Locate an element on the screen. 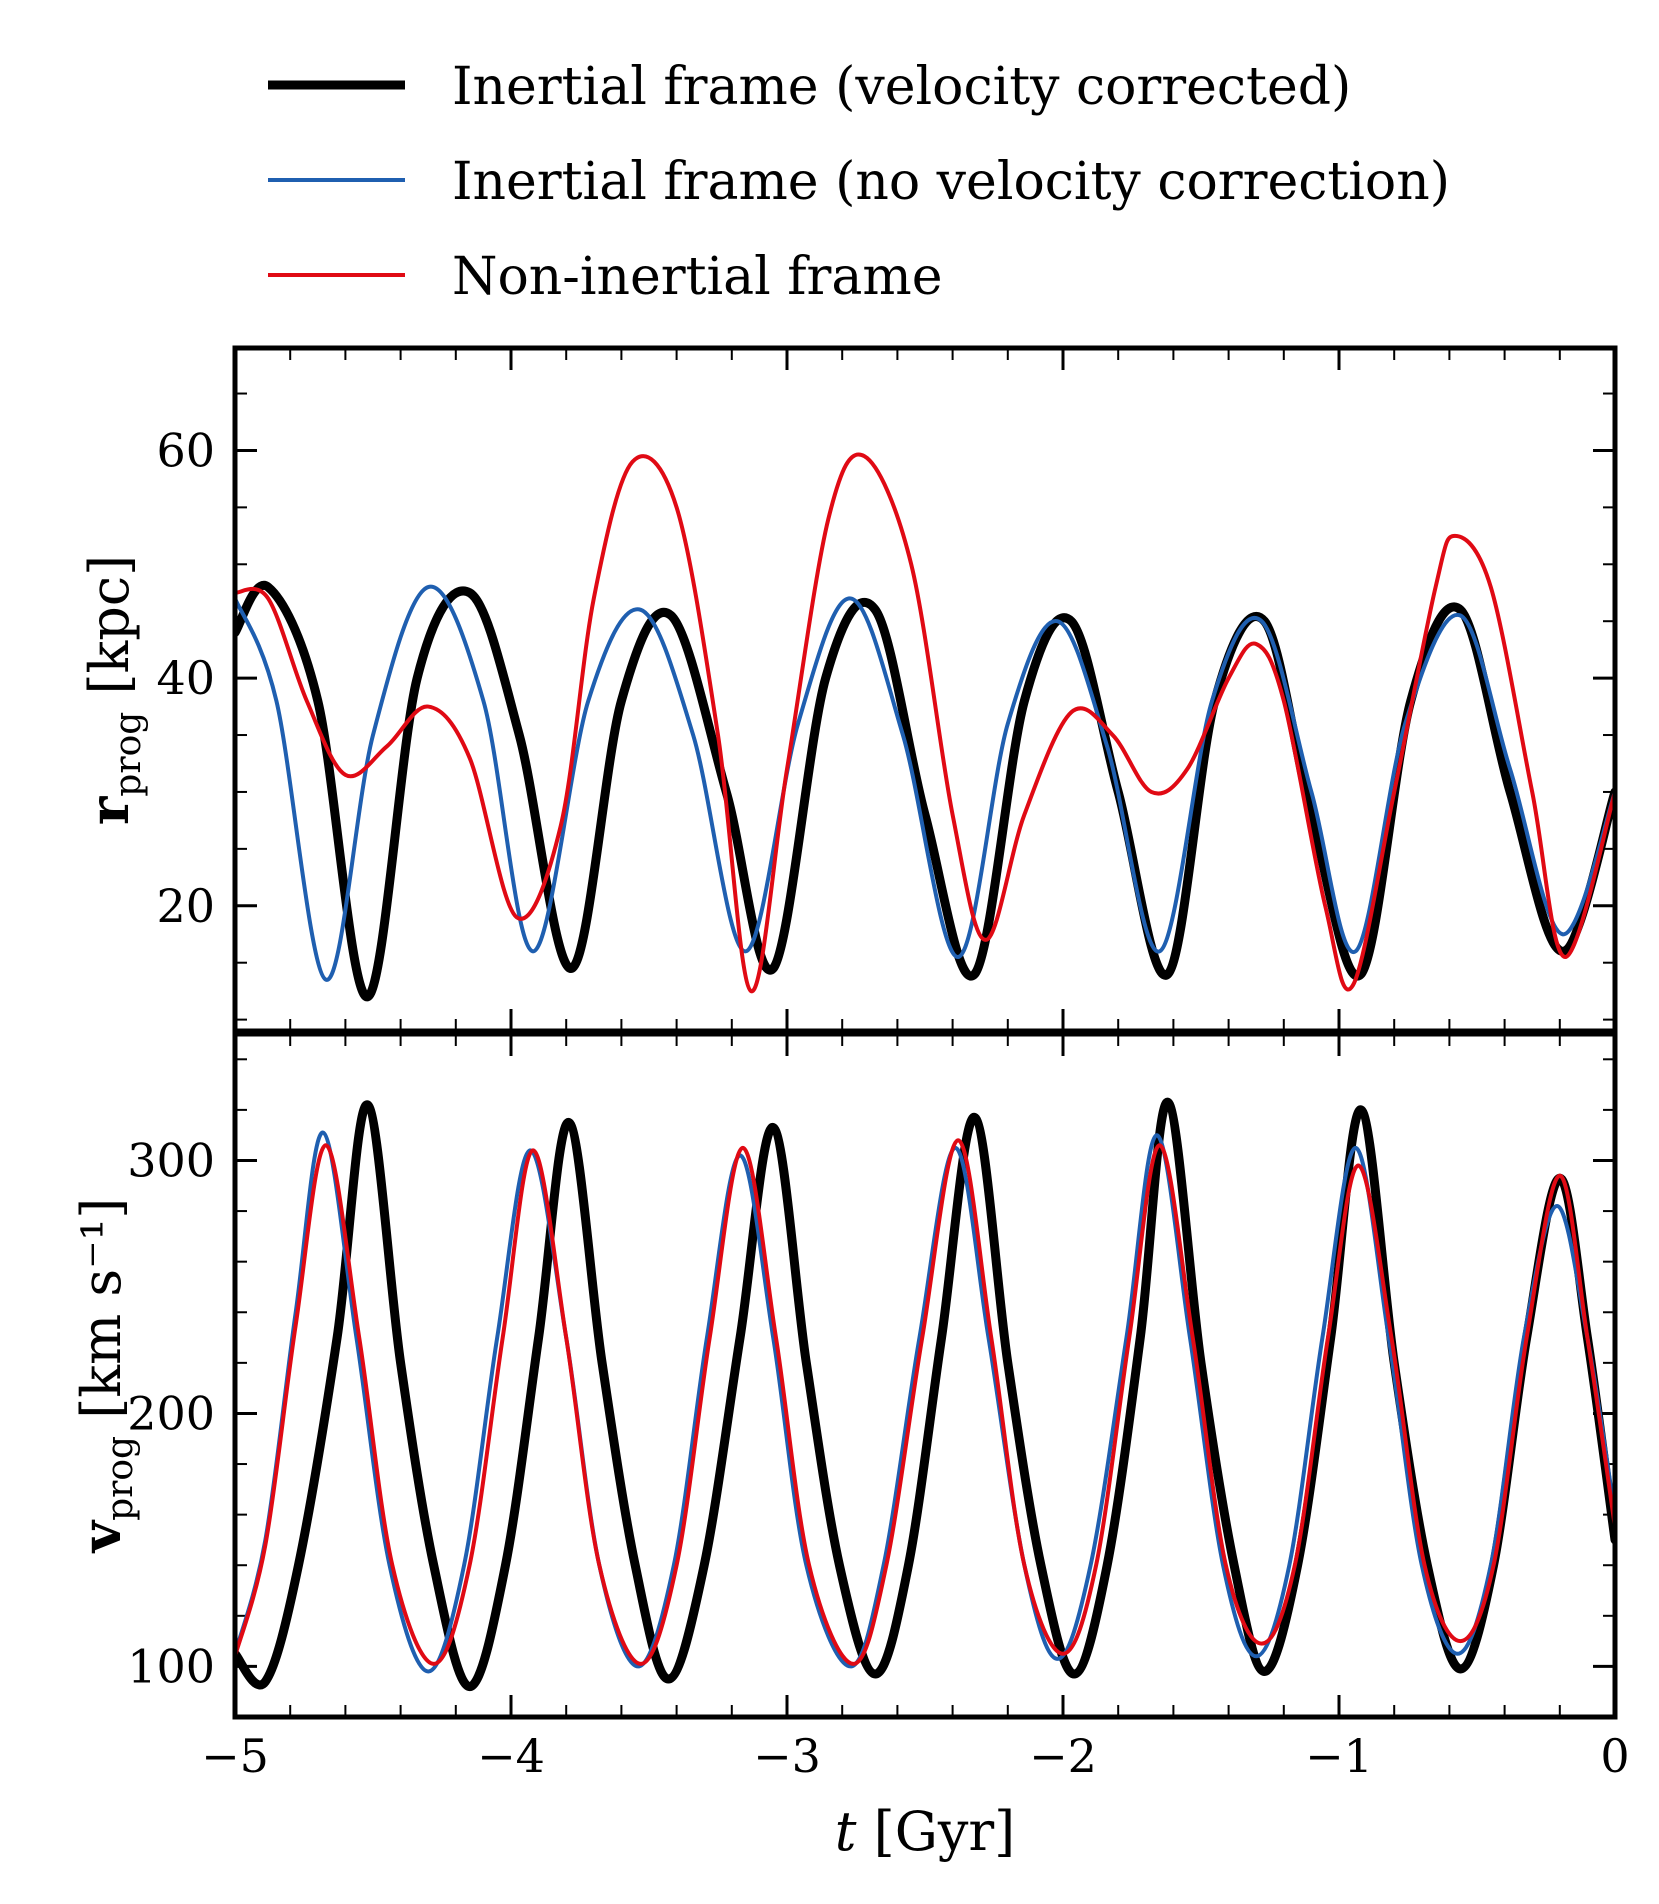  x-tick-label: −2 is located at coordinates (1063, 1756).